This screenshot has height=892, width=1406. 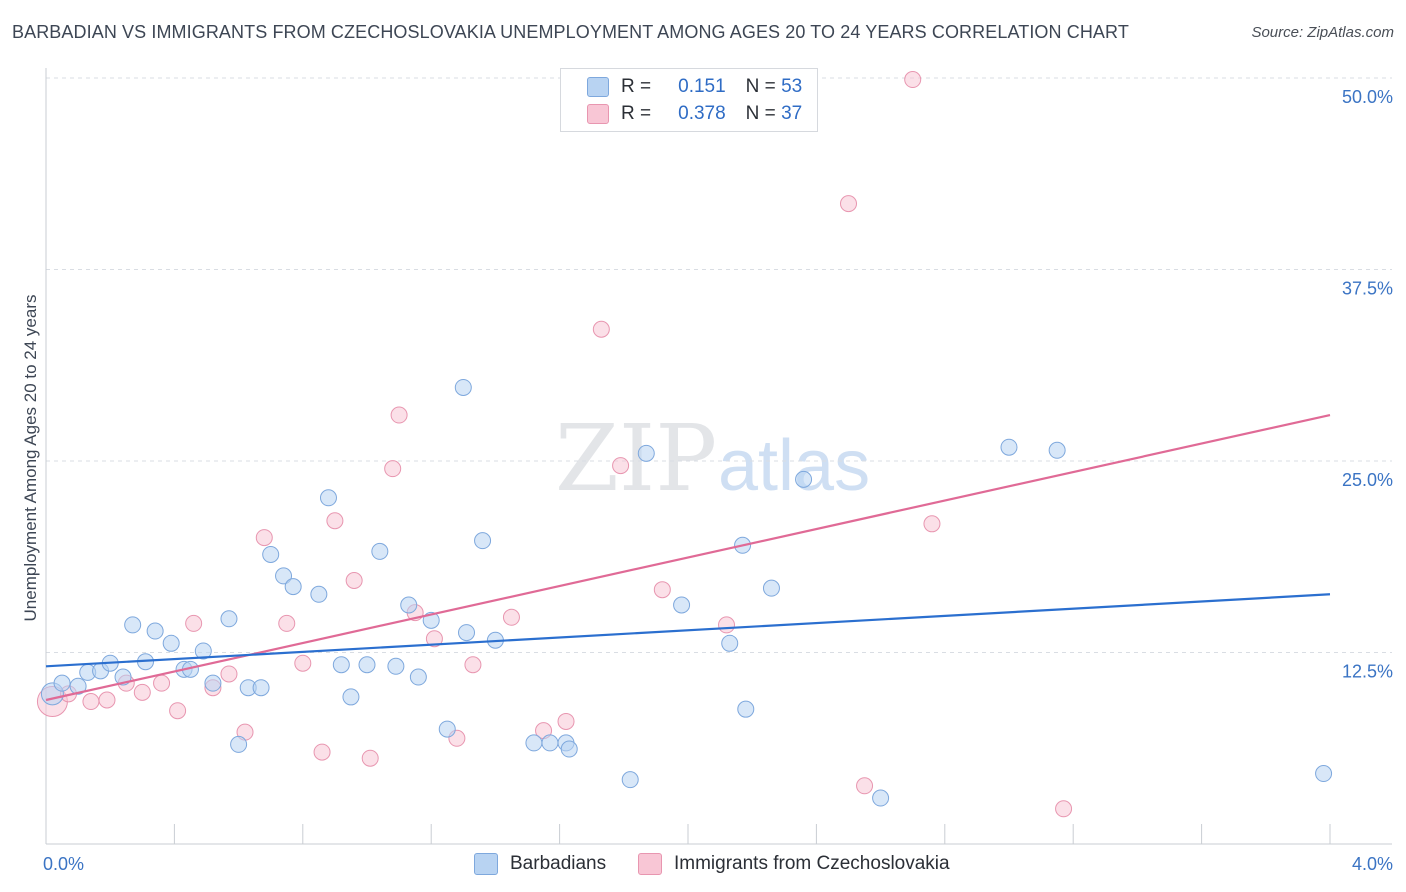 What do you see at coordinates (558, 863) in the screenshot?
I see `bottom-legend-label: Barbadians` at bounding box center [558, 863].